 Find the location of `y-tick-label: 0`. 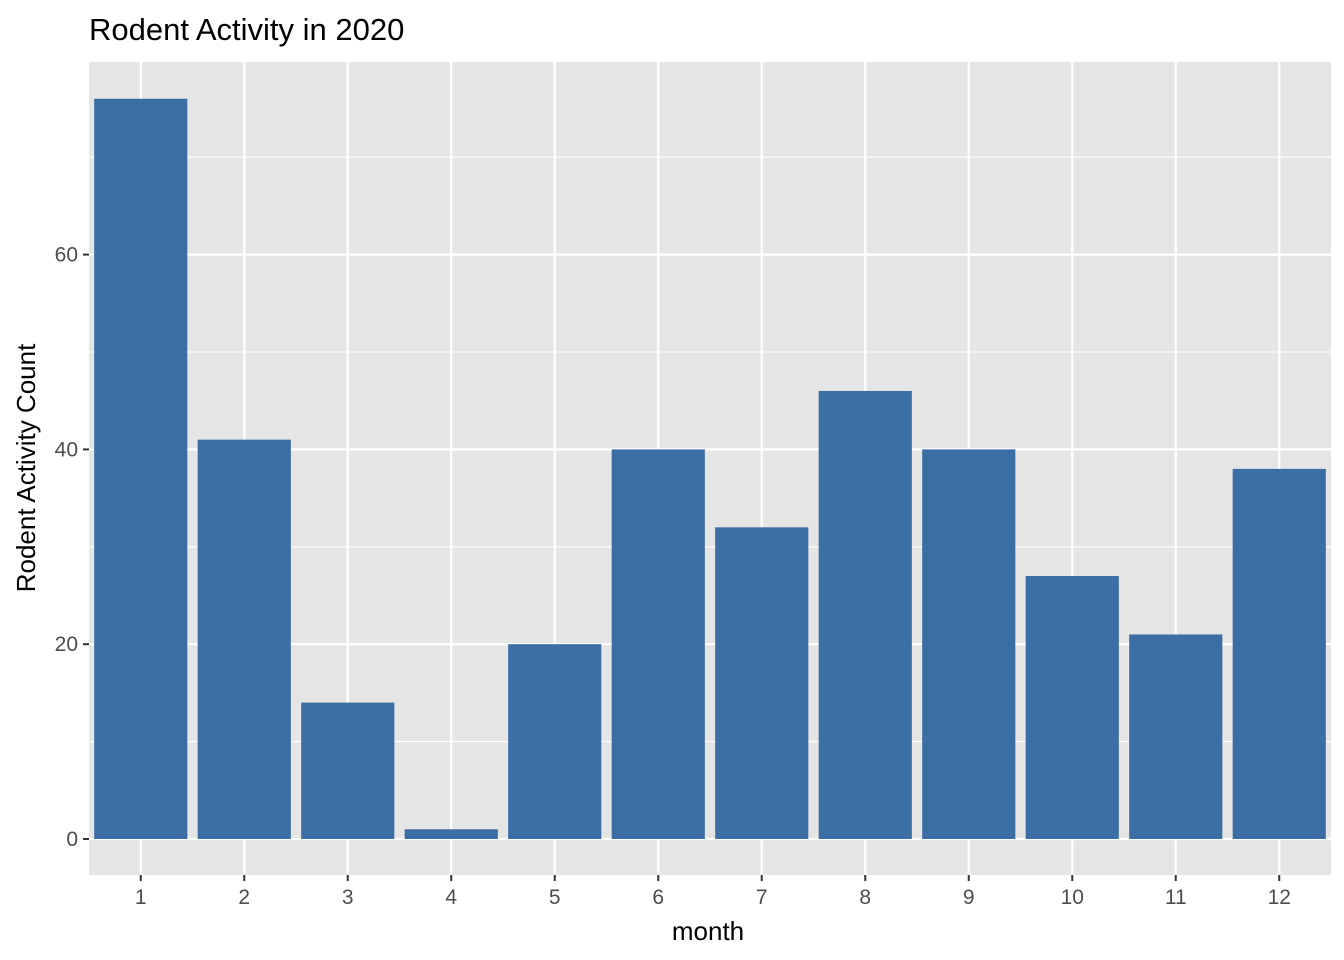

y-tick-label: 0 is located at coordinates (72, 839).